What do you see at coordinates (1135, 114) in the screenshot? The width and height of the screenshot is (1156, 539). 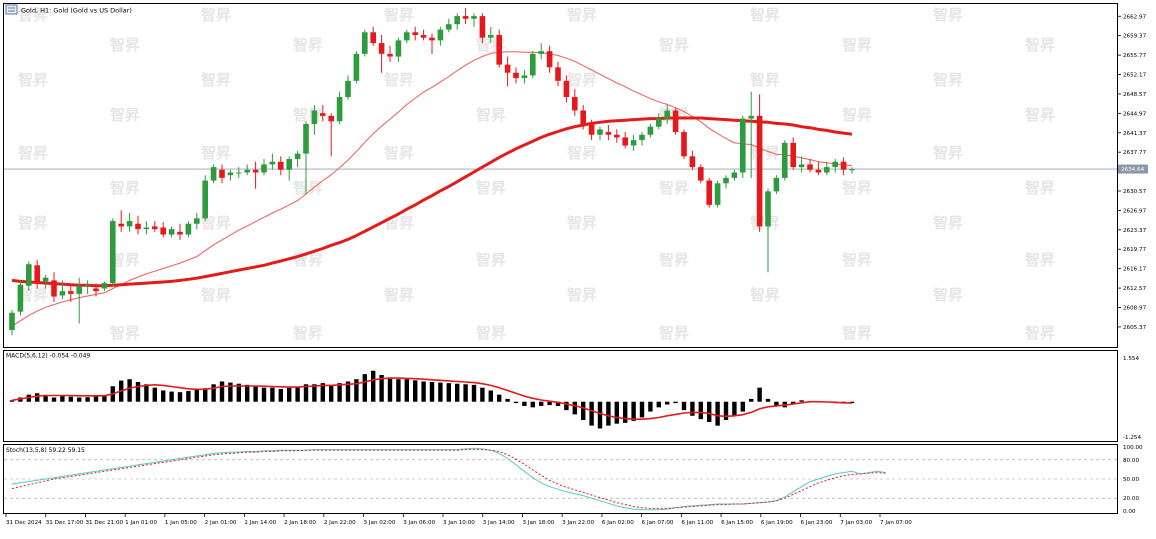 I see `price-tick-label: 2644.97` at bounding box center [1135, 114].